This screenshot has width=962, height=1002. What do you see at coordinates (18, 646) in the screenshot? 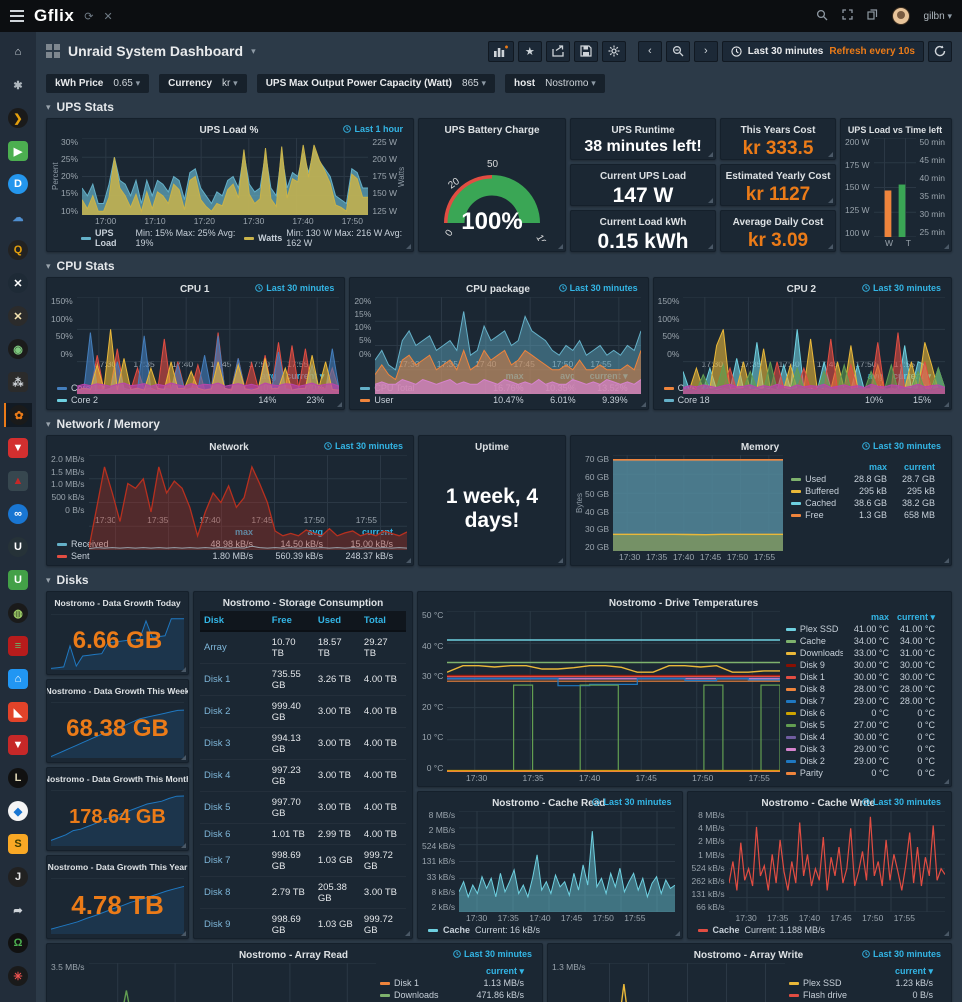
I see `sidebar-item-switch: ≡` at bounding box center [18, 646].